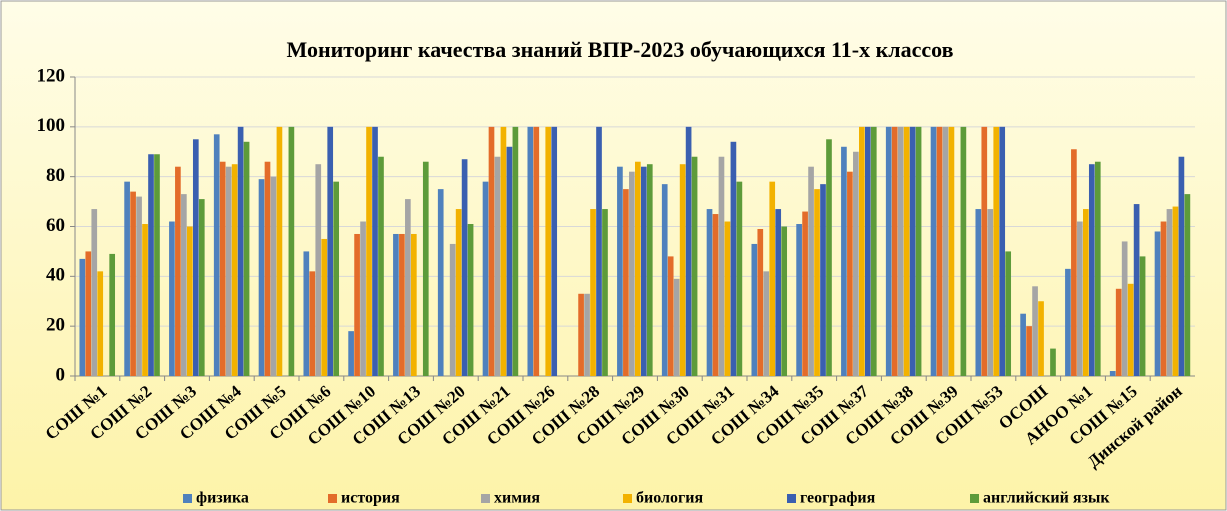 The height and width of the screenshot is (511, 1227). Describe the element at coordinates (55, 225) in the screenshot. I see `y-tick-label: 60` at that location.